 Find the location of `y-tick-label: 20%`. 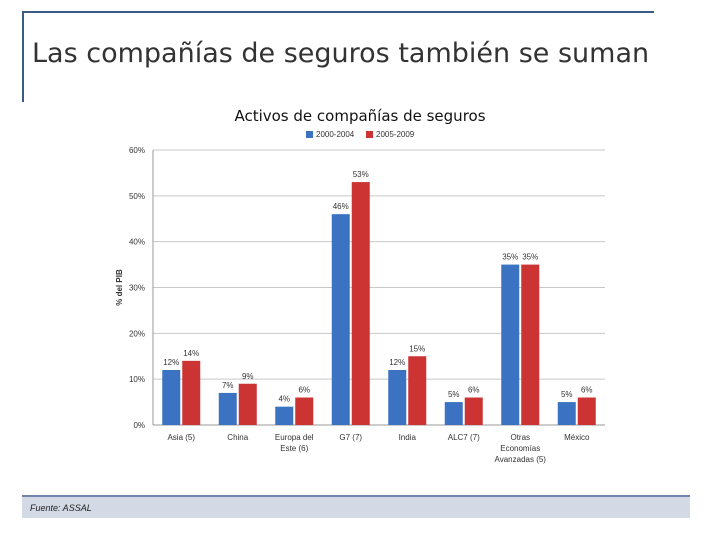

y-tick-label: 20% is located at coordinates (137, 333).